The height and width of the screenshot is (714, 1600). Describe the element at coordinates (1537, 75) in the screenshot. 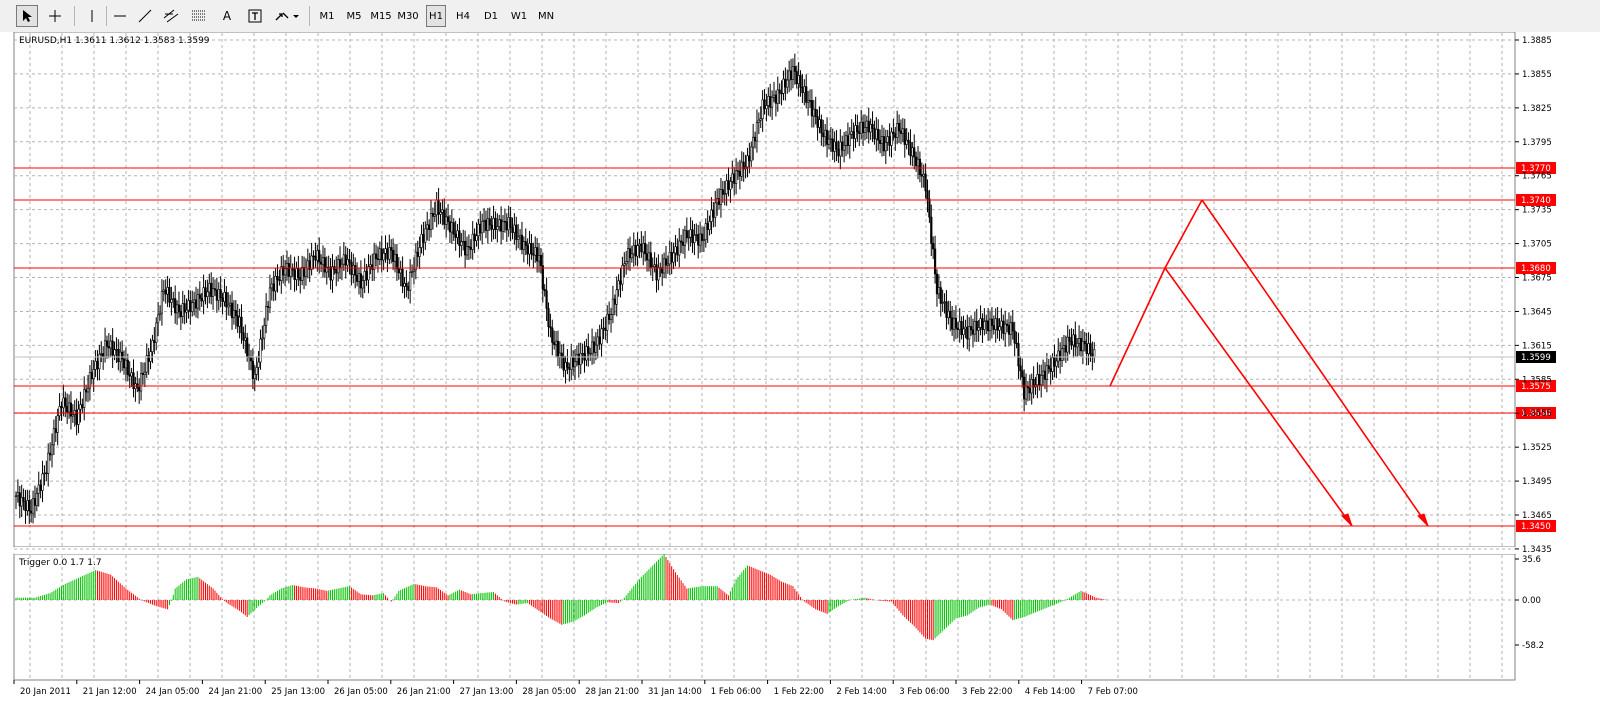

I see `price-tick: 1.3855` at that location.